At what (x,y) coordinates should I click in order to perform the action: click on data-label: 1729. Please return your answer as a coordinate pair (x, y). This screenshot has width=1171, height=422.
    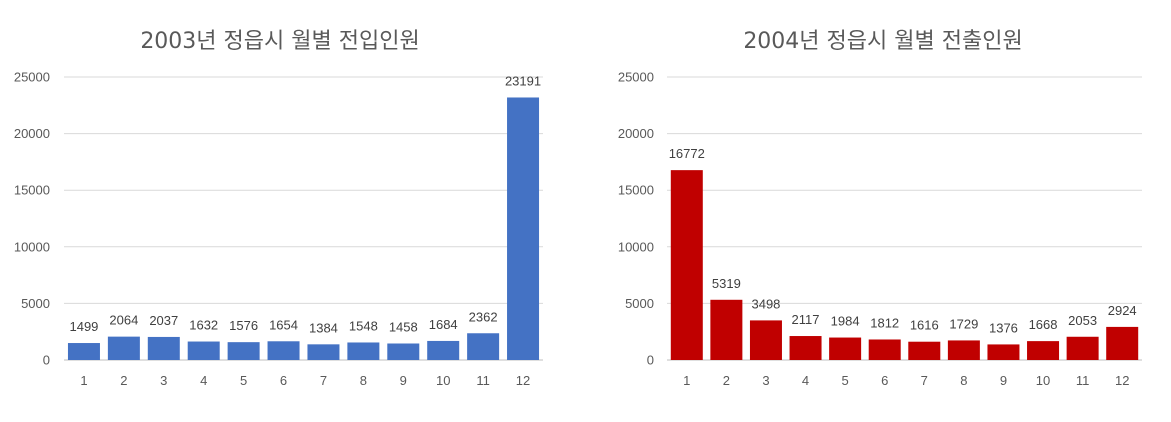
    Looking at the image, I should click on (963, 323).